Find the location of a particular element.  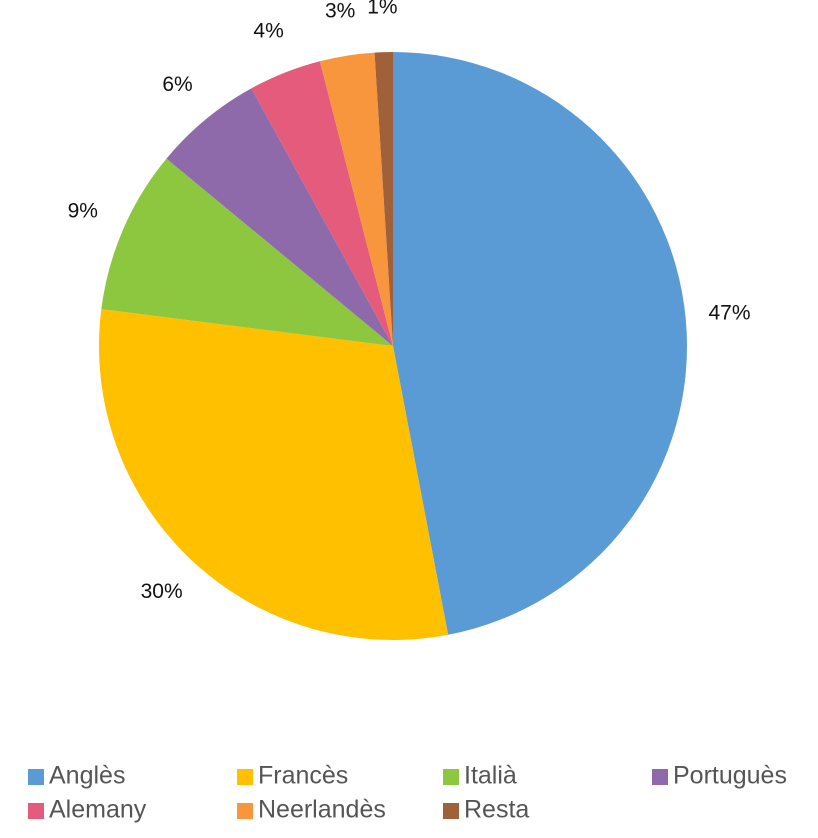

legend-label: Neerlandès is located at coordinates (322, 810).